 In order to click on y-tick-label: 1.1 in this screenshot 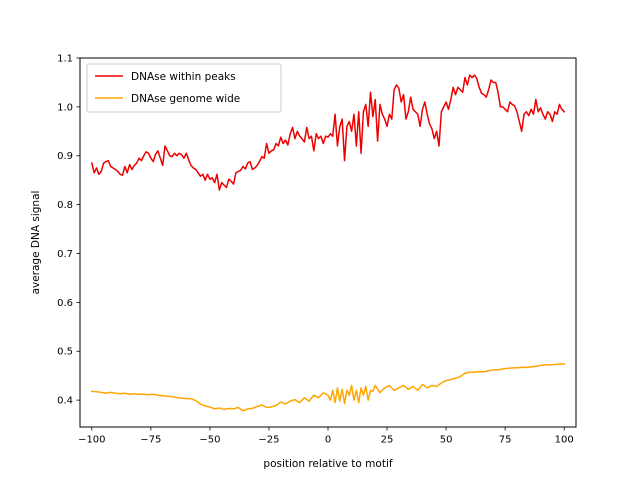, I will do `click(65, 59)`.